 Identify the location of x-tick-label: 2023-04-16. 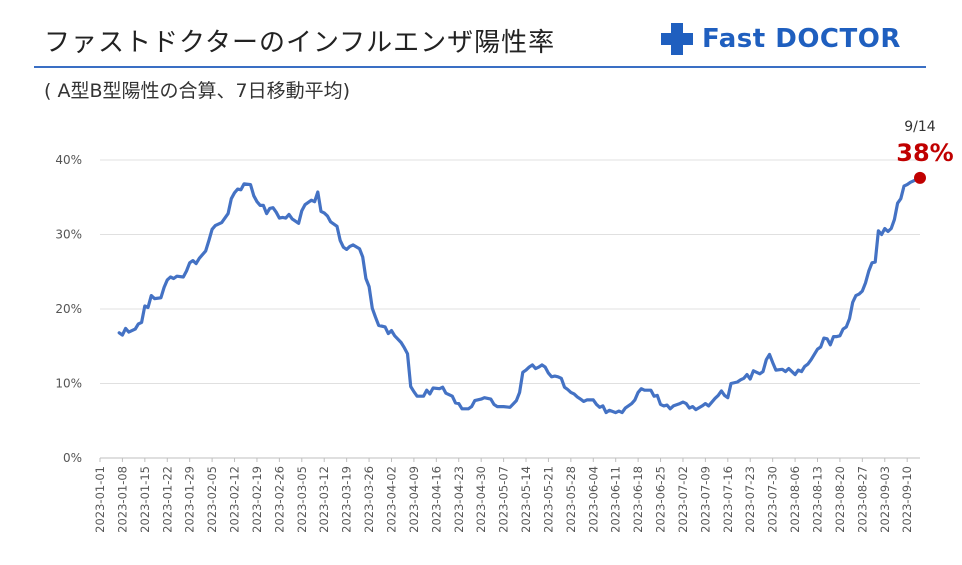
(436, 499).